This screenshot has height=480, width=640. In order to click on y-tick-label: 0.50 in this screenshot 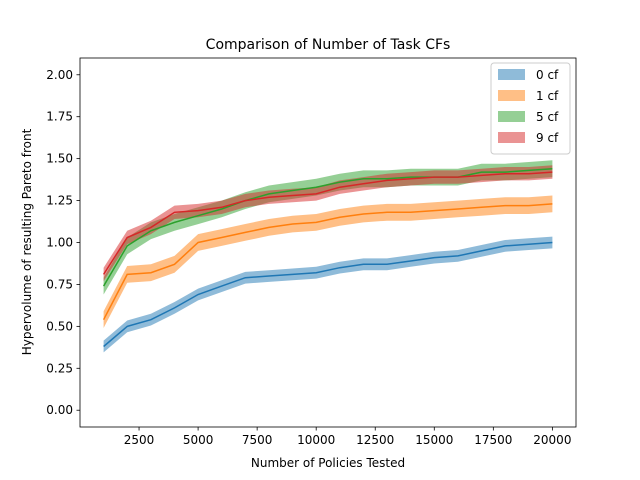, I will do `click(59, 326)`.